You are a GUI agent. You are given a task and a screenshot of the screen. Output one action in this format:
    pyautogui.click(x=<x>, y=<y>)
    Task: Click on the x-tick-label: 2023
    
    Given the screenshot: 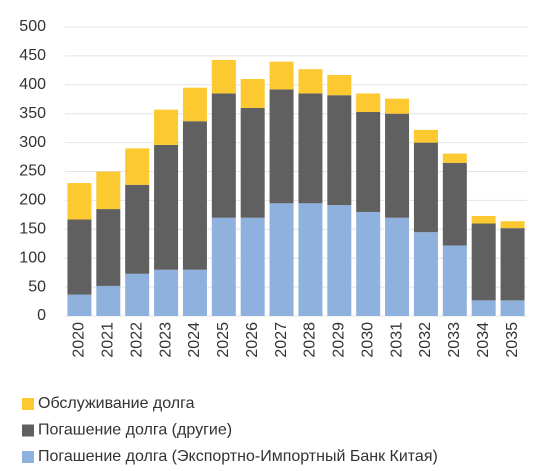 What is the action you would take?
    pyautogui.click(x=165, y=340)
    